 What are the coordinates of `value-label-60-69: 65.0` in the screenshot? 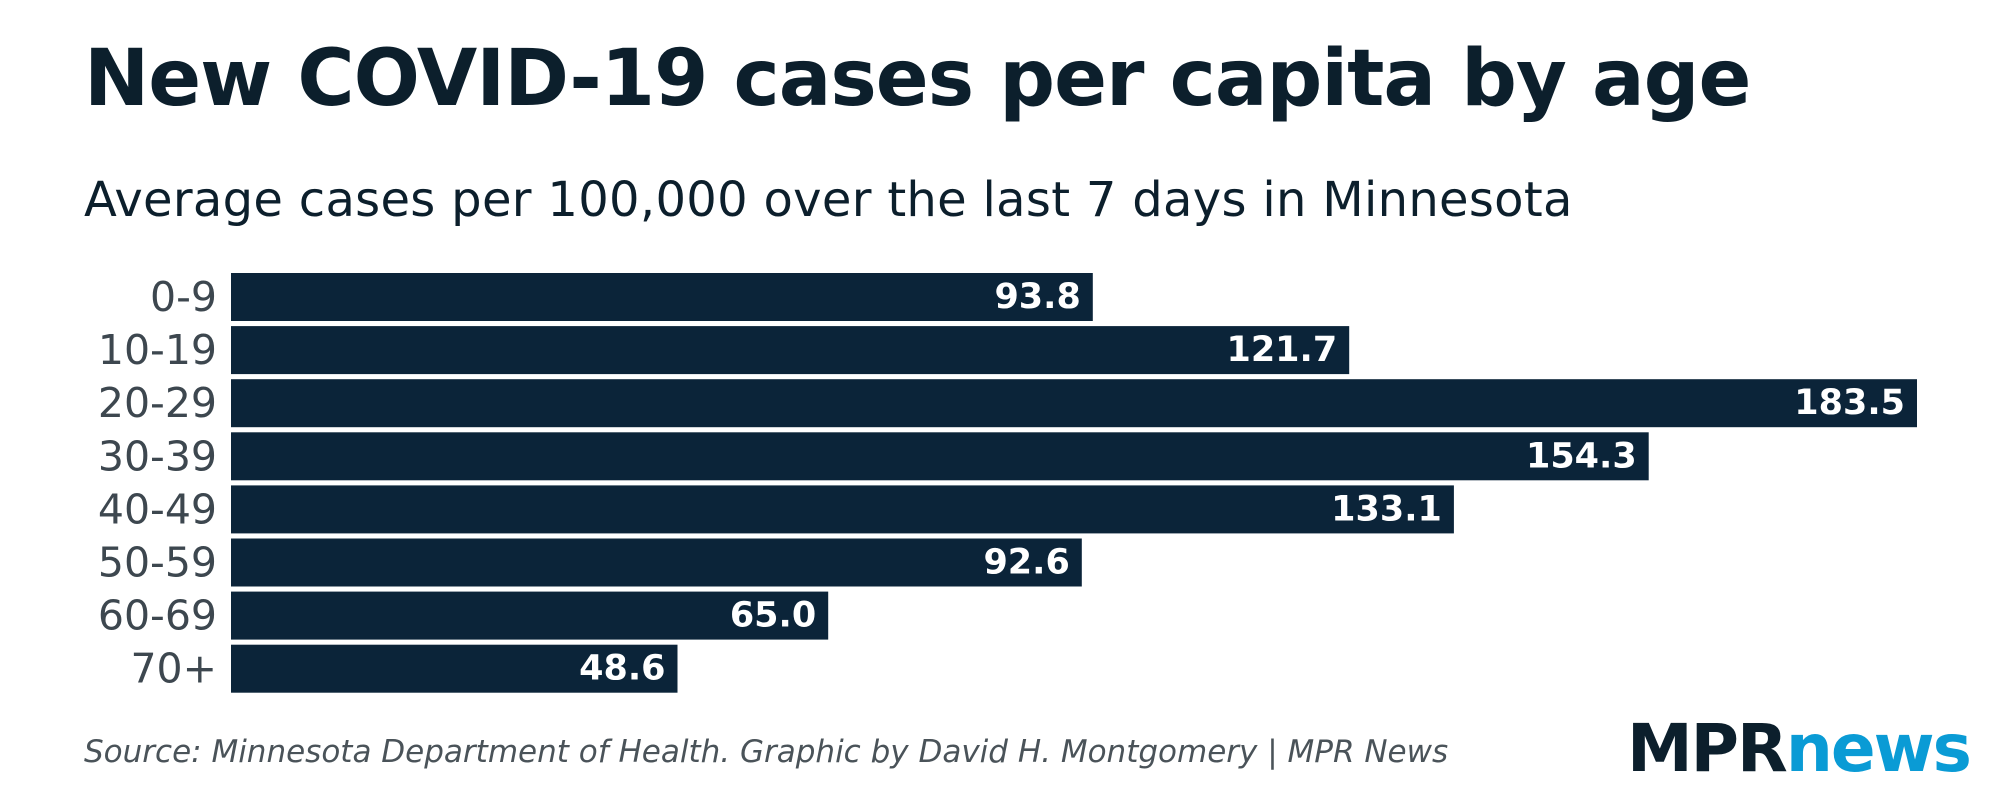 It's located at (773, 616).